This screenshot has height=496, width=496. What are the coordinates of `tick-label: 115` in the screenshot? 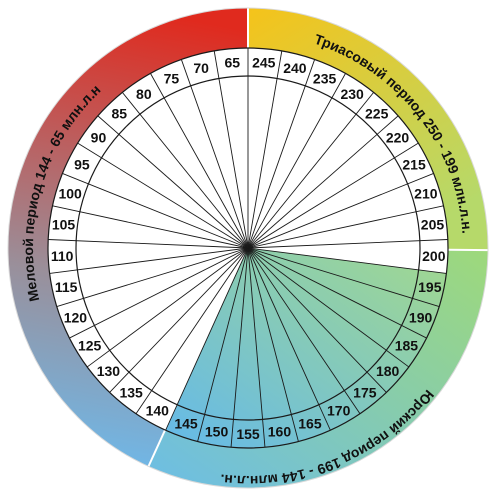 It's located at (66, 287).